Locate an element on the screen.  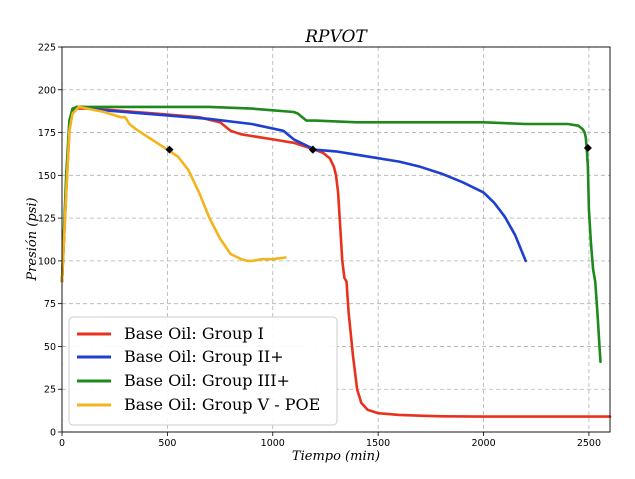
x-tick-label: 2500 is located at coordinates (589, 443).